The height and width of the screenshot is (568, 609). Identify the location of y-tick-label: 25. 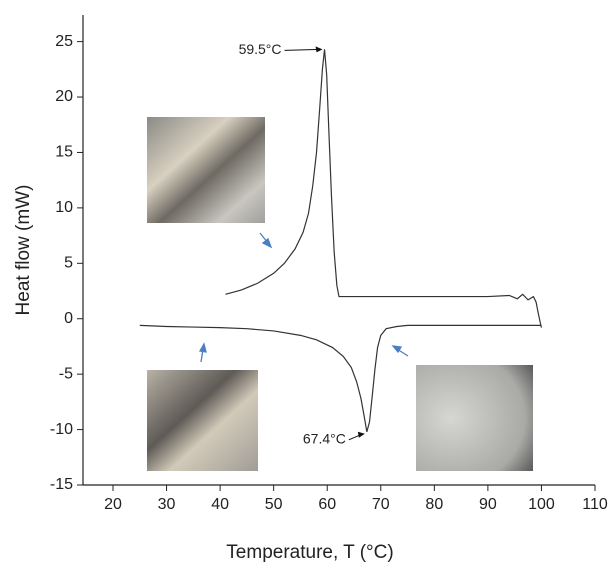
(64, 41).